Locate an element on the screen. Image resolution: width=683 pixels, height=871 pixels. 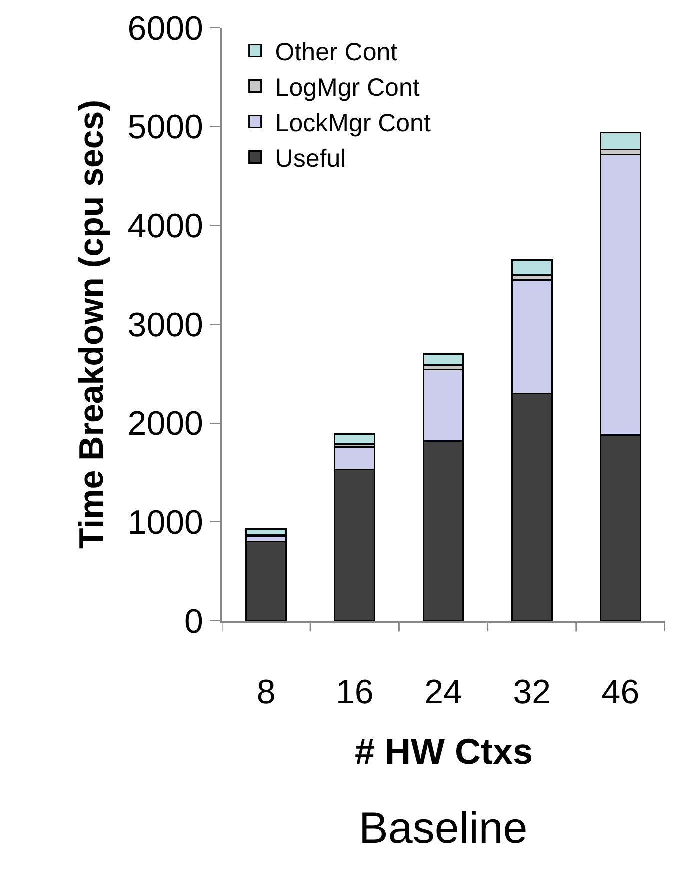
y-axis-title: Time Breakdown (cpu secs) is located at coordinates (91, 325).